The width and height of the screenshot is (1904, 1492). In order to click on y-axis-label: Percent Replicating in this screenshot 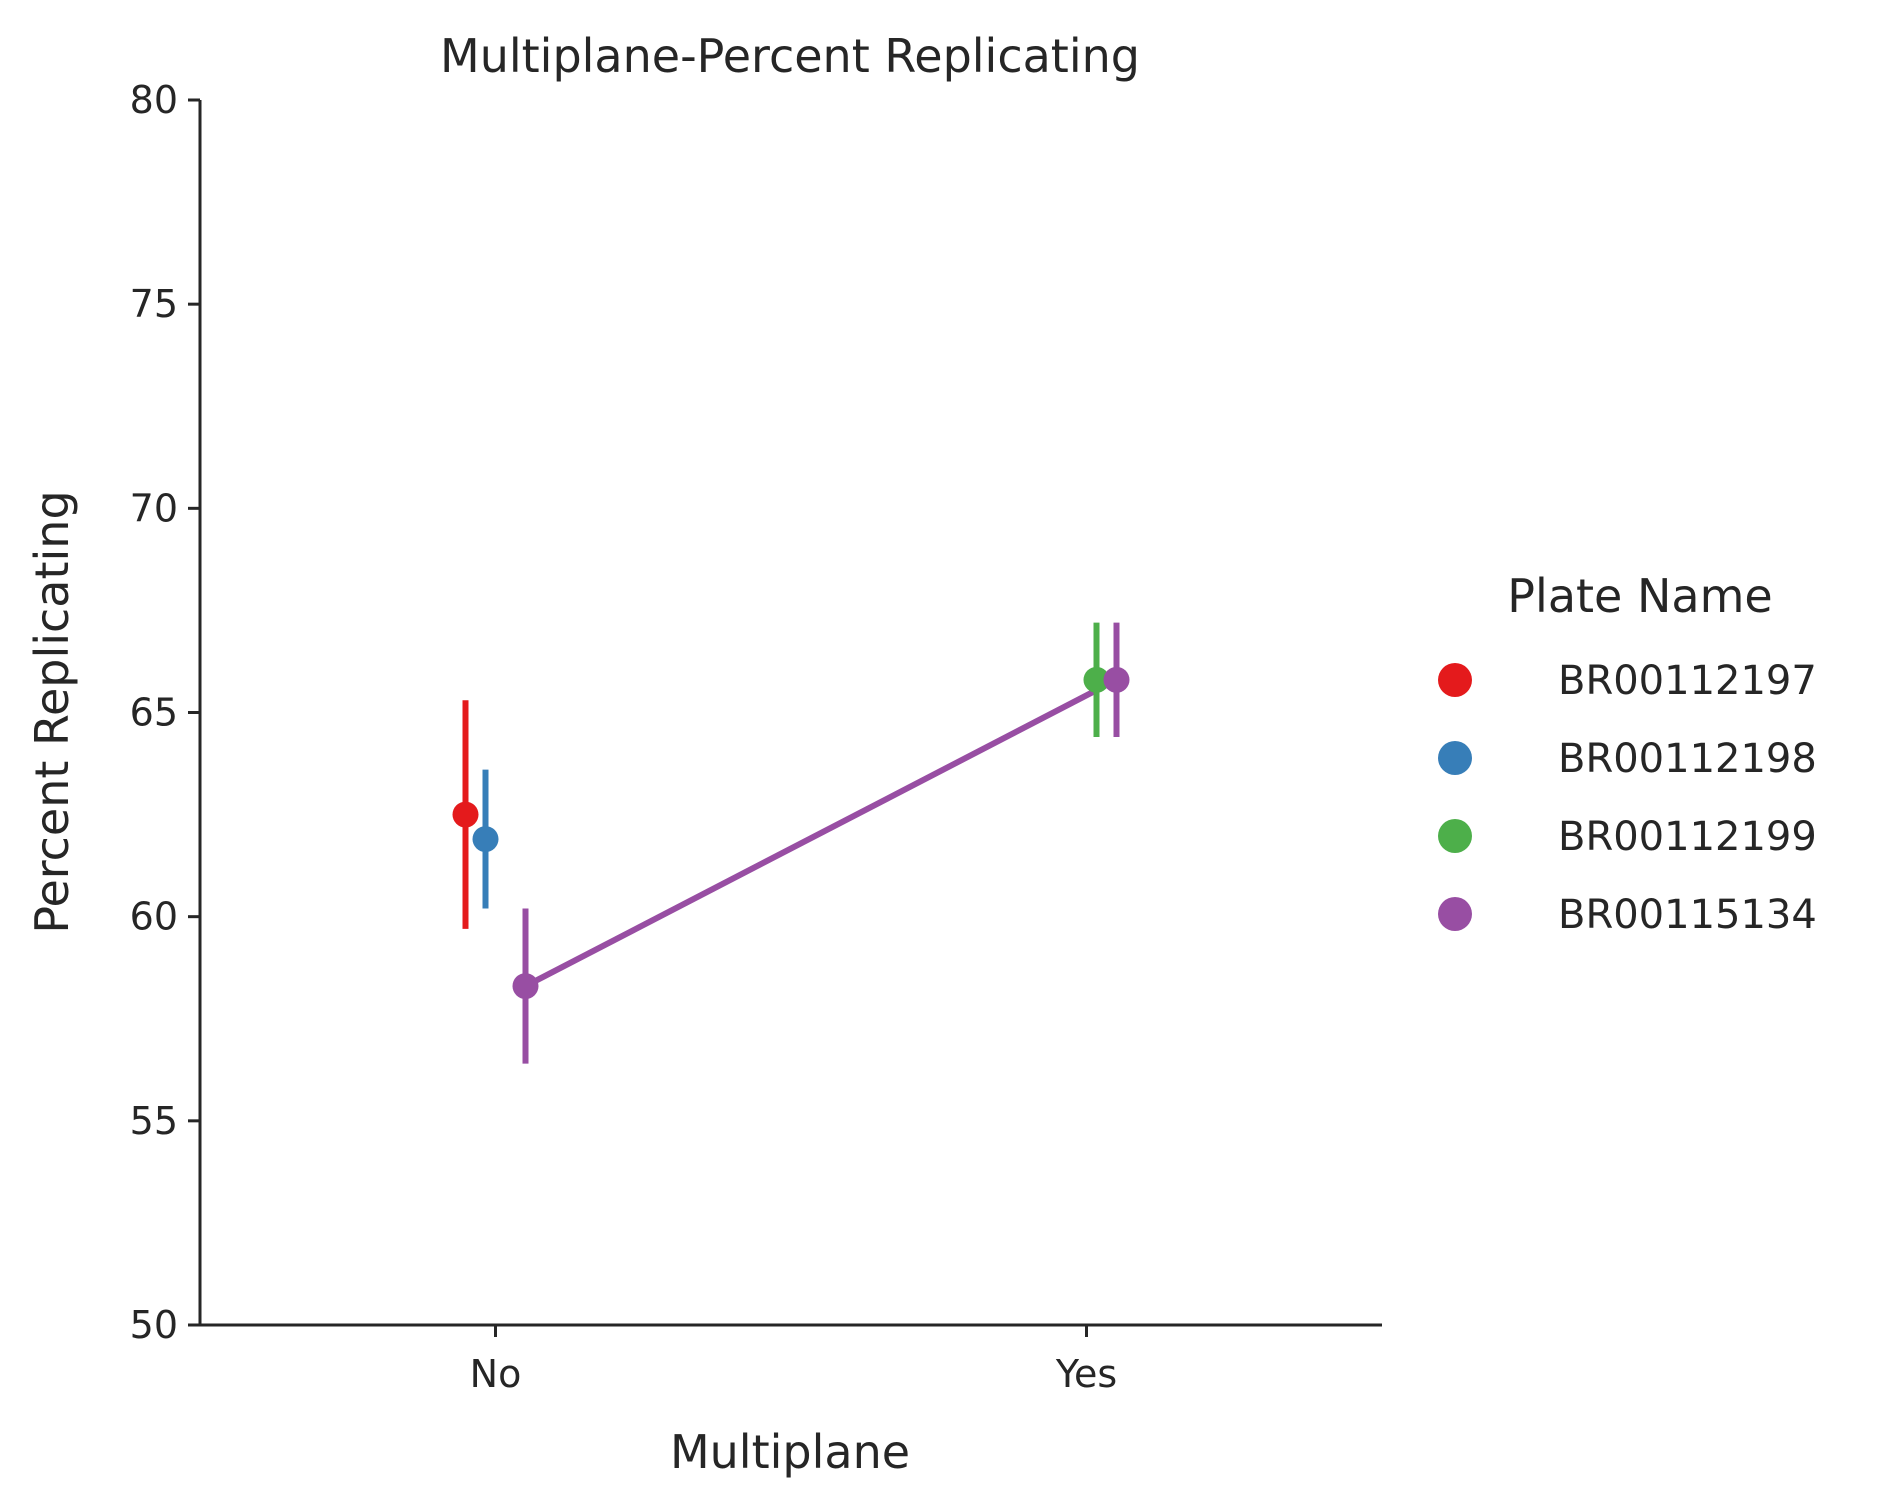, I will do `click(52, 711)`.